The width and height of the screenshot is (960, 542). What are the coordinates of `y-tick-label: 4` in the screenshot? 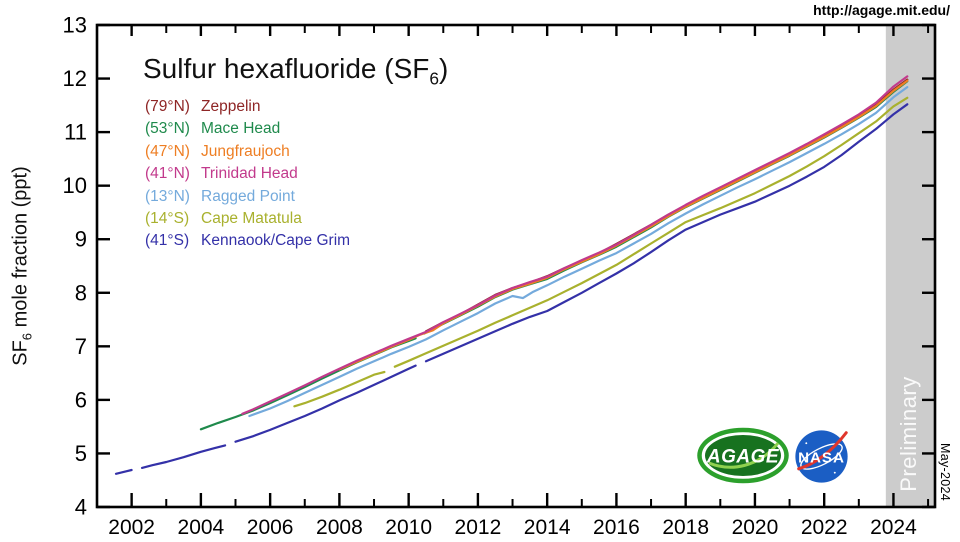 It's located at (81, 507).